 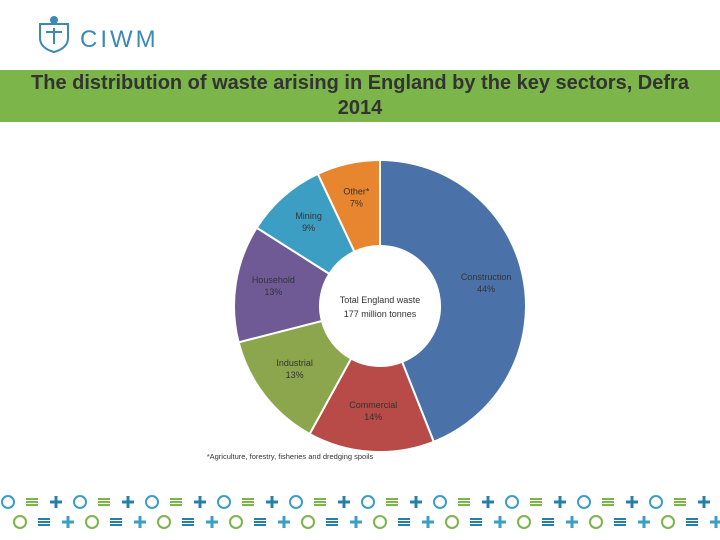 What do you see at coordinates (373, 417) in the screenshot?
I see `slice-value: 14%` at bounding box center [373, 417].